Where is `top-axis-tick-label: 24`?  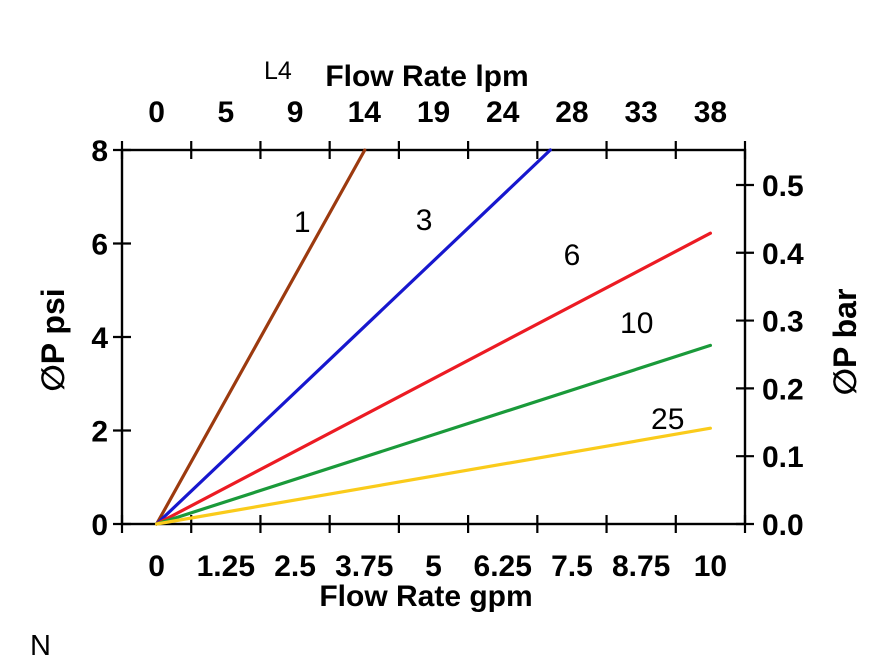
top-axis-tick-label: 24 is located at coordinates (503, 112).